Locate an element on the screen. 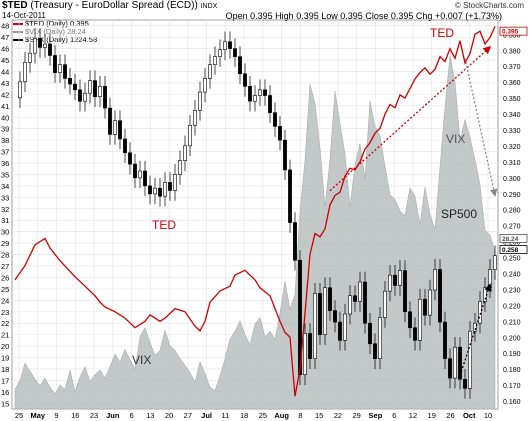 The width and height of the screenshot is (530, 421). right-tick-label: 0.230 is located at coordinates (512, 290).